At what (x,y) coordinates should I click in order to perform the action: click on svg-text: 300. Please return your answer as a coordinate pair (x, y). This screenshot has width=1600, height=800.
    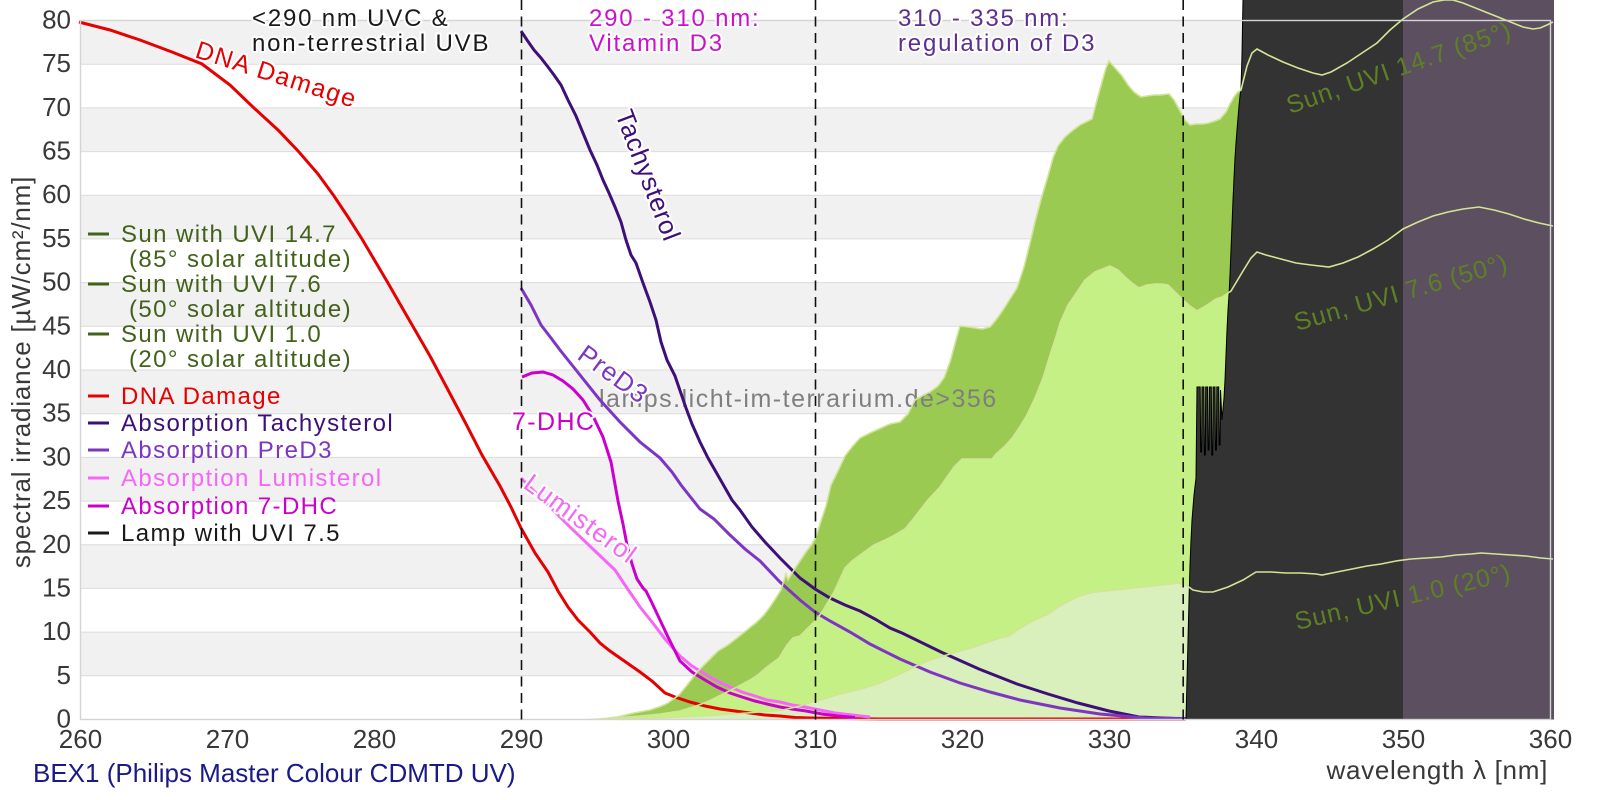
    Looking at the image, I should click on (668, 739).